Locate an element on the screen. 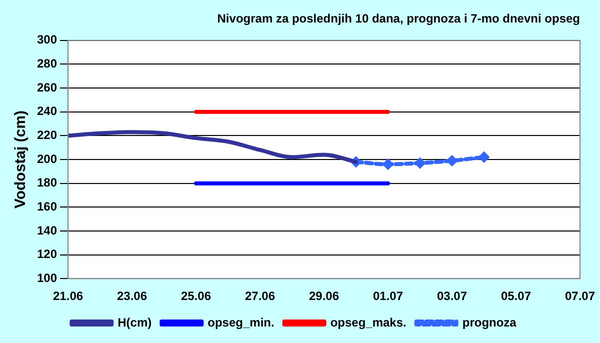 The height and width of the screenshot is (343, 600). y-tick-label: 180 is located at coordinates (47, 183).